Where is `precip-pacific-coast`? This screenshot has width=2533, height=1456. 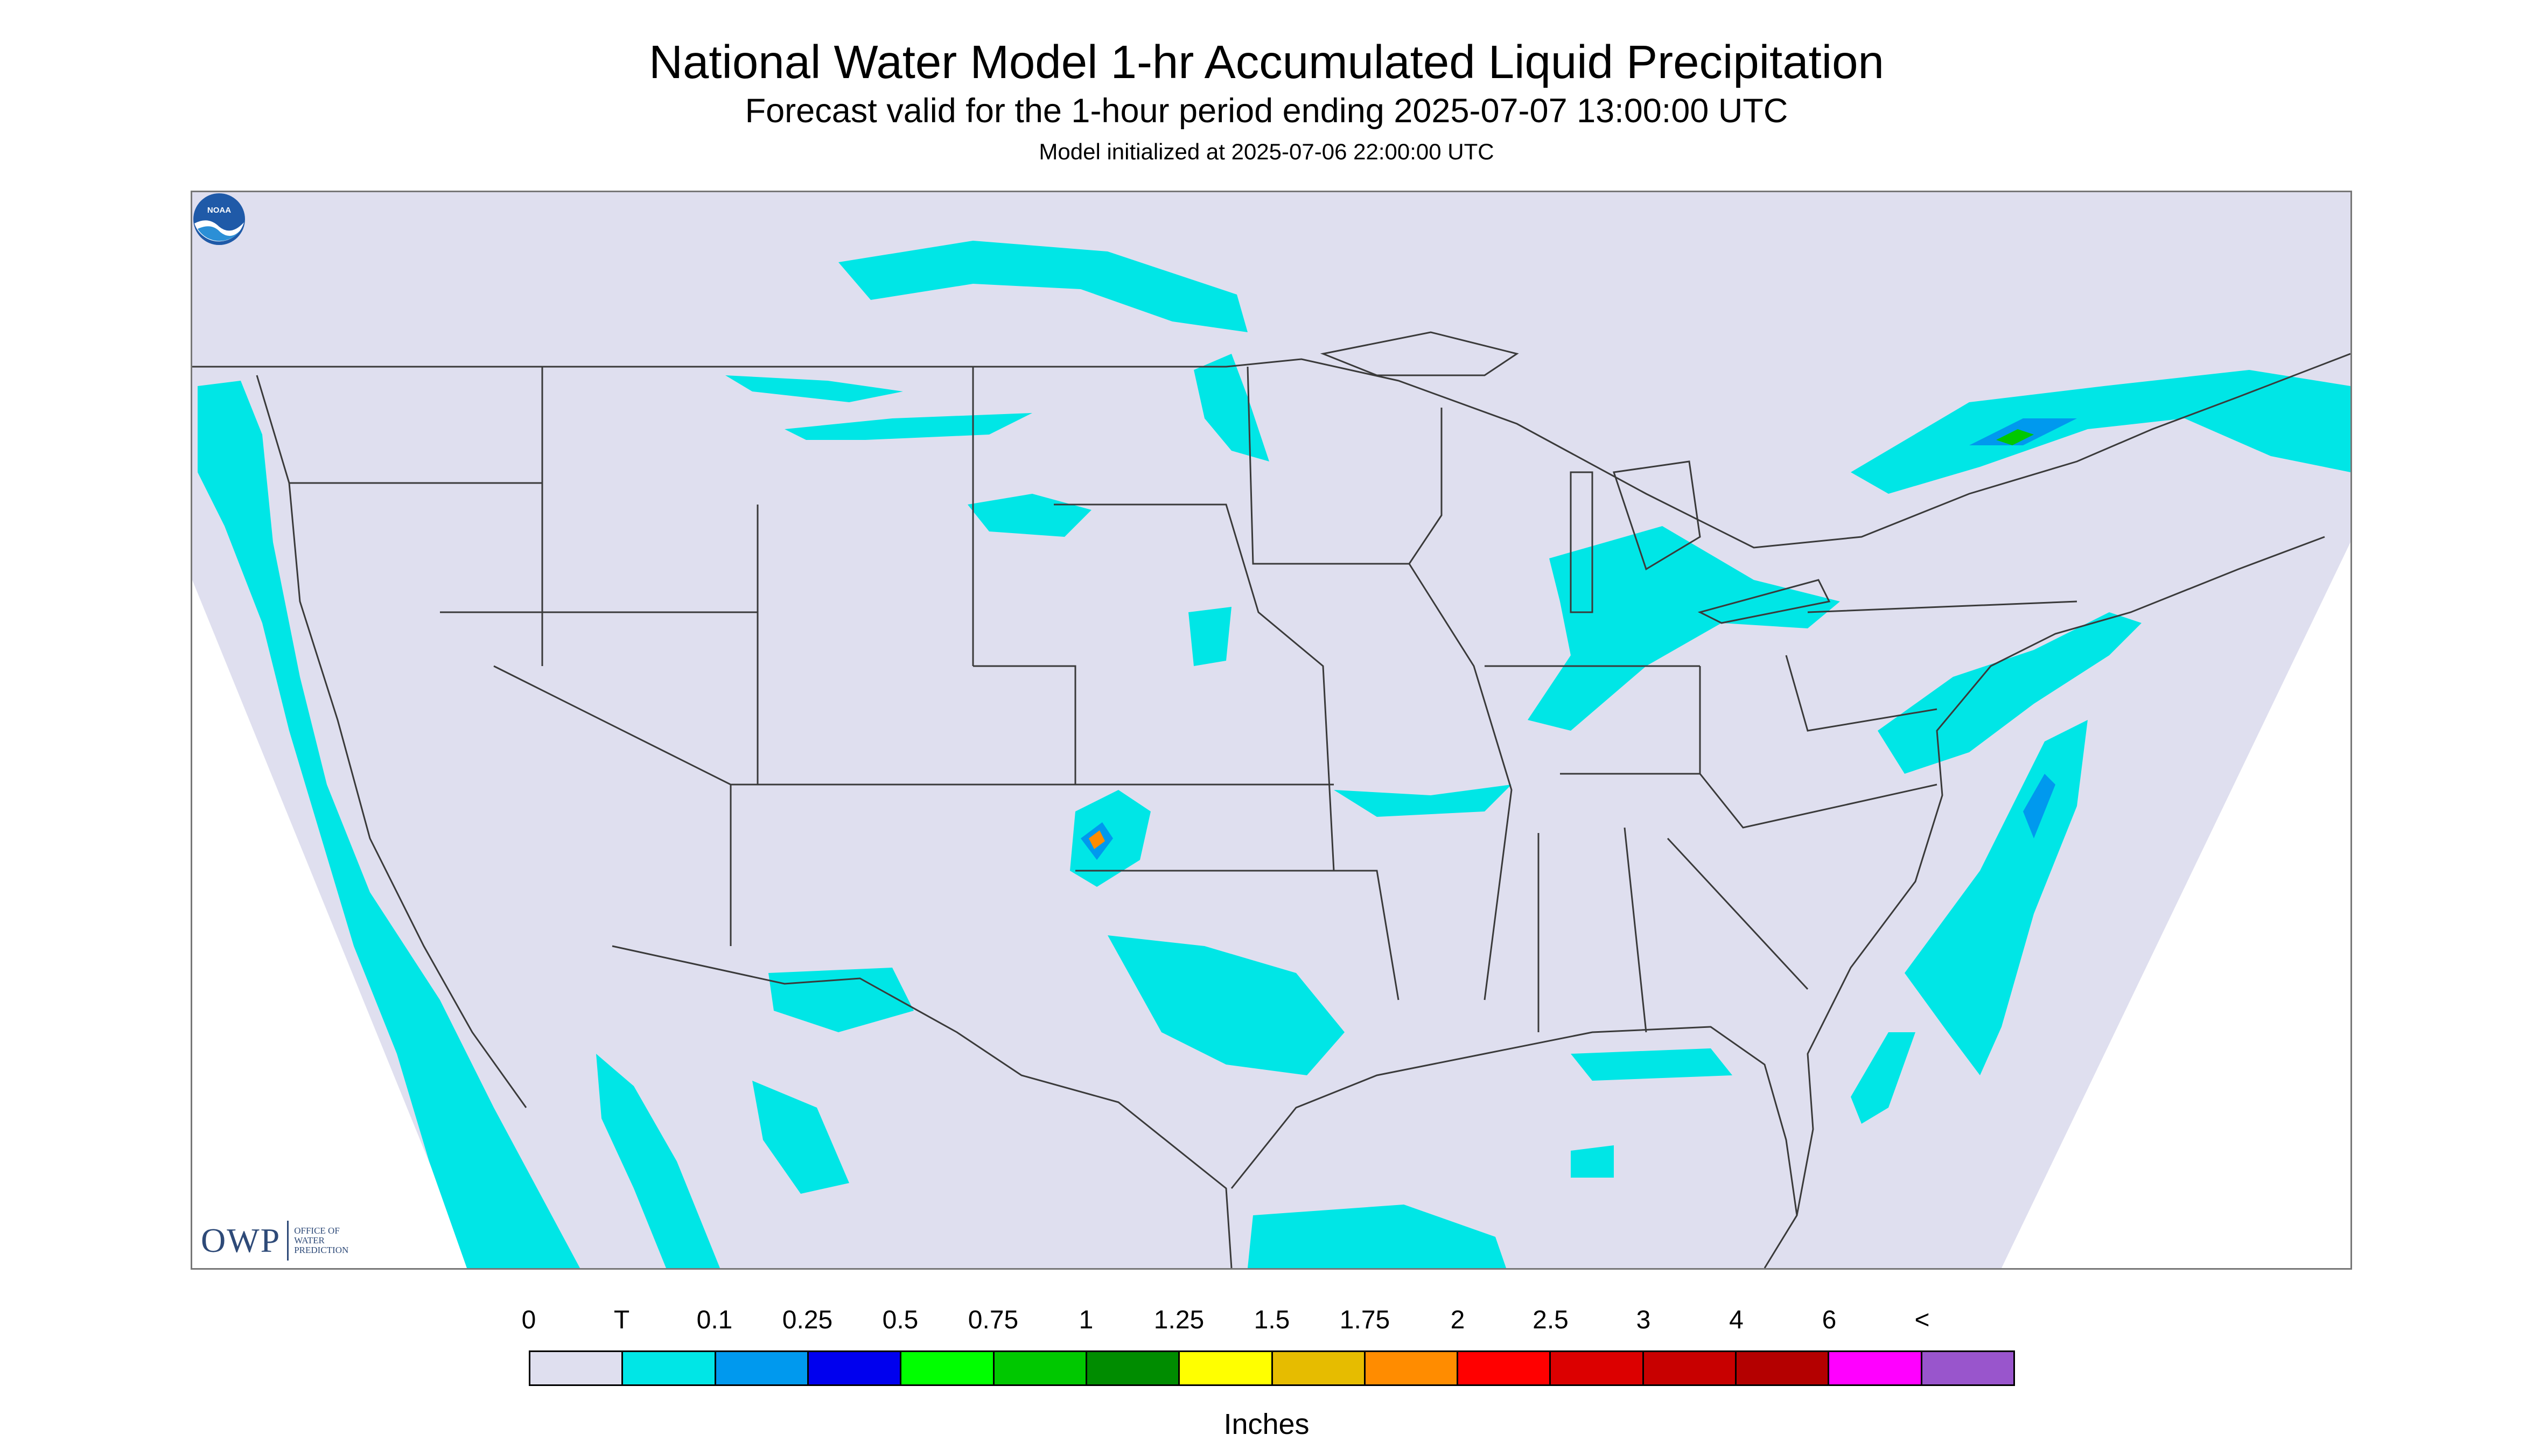
precip-pacific-coast is located at coordinates (389, 824).